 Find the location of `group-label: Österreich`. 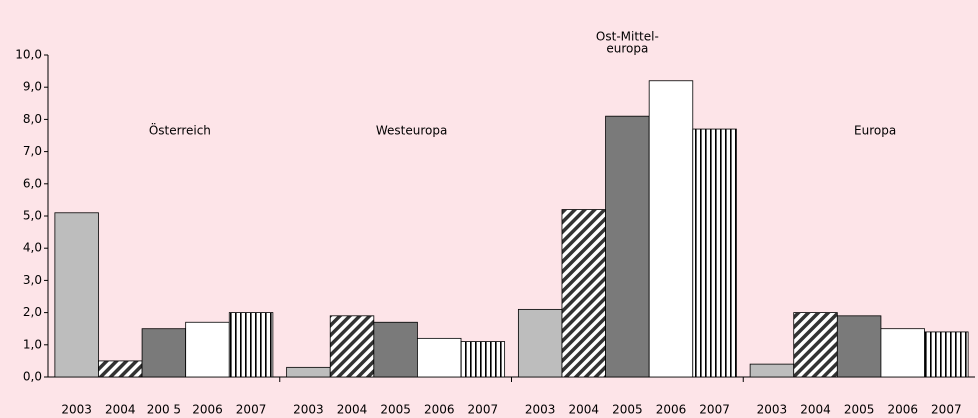

group-label: Österreich is located at coordinates (180, 130).